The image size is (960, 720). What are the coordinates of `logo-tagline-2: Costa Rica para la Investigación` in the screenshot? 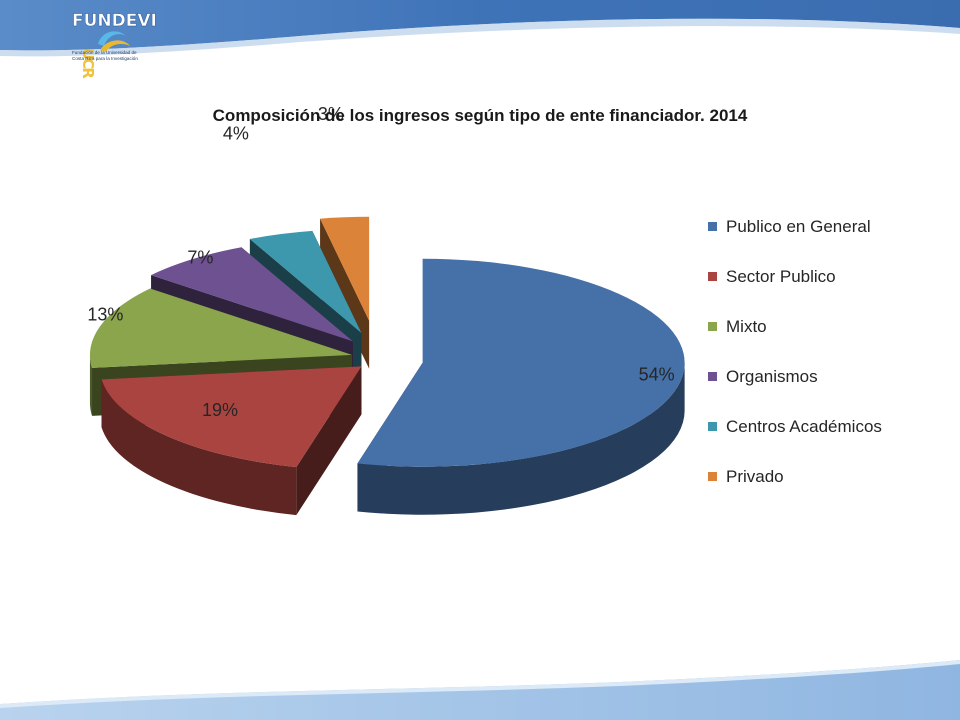 It's located at (105, 58).